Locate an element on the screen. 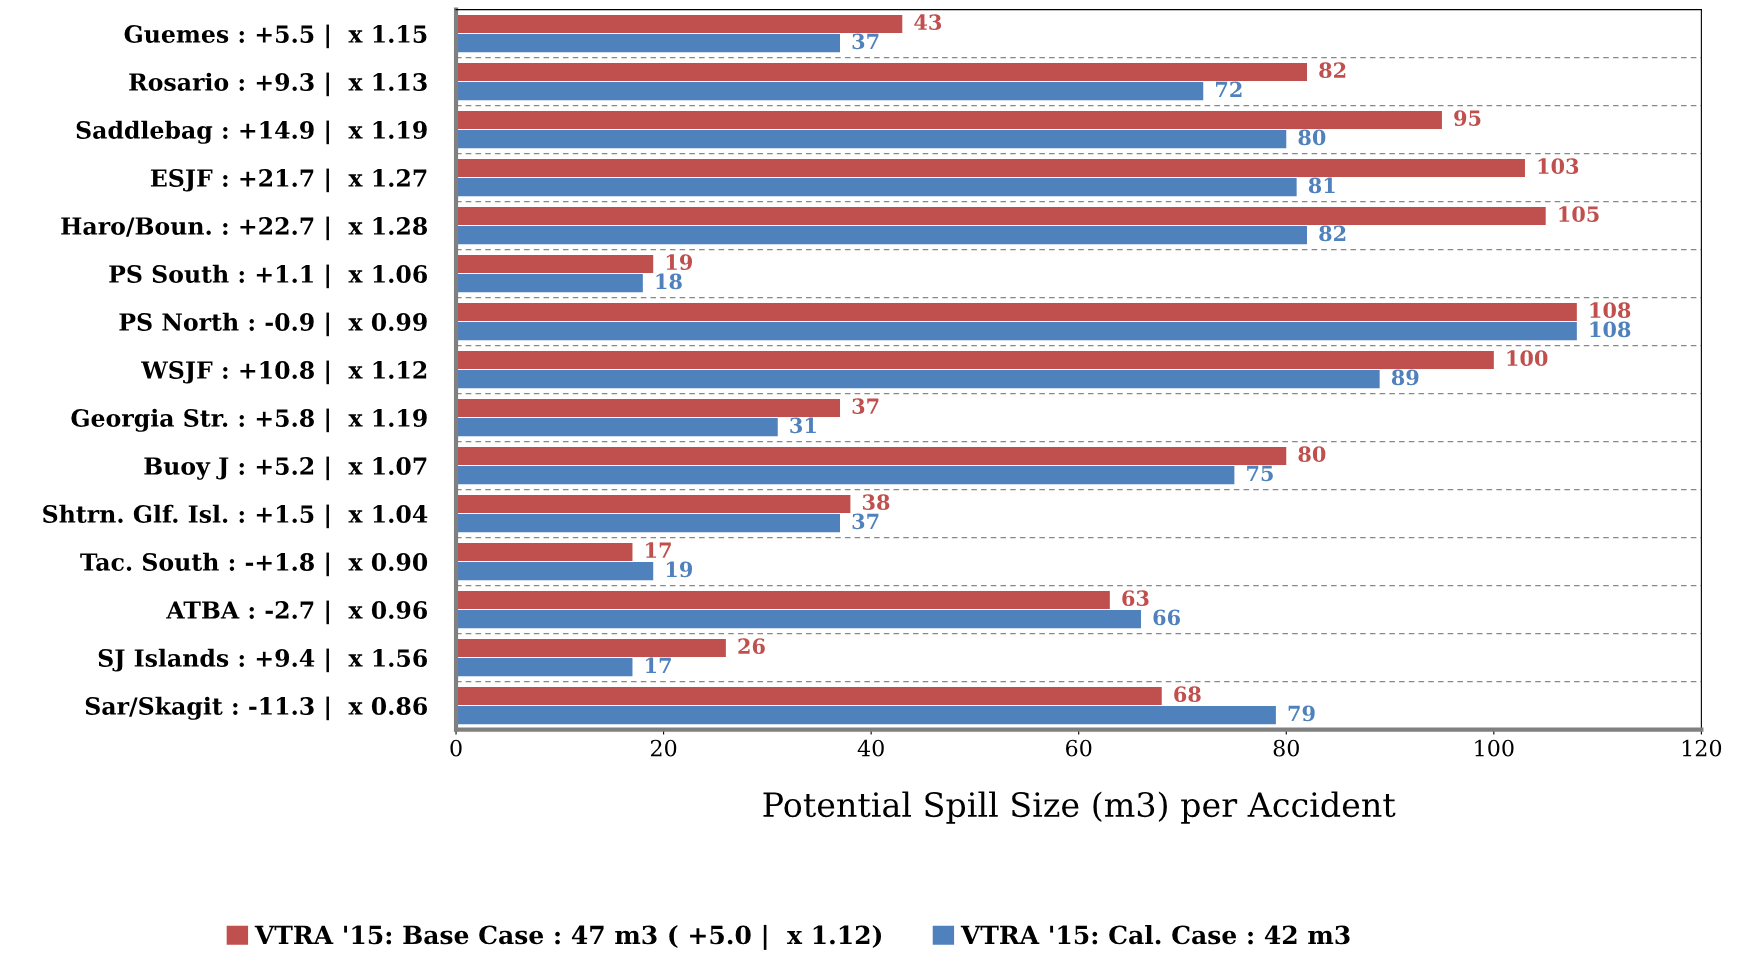  y-tick-label: Sar/Skagit : -11.3 | x 0.86 is located at coordinates (256, 708).